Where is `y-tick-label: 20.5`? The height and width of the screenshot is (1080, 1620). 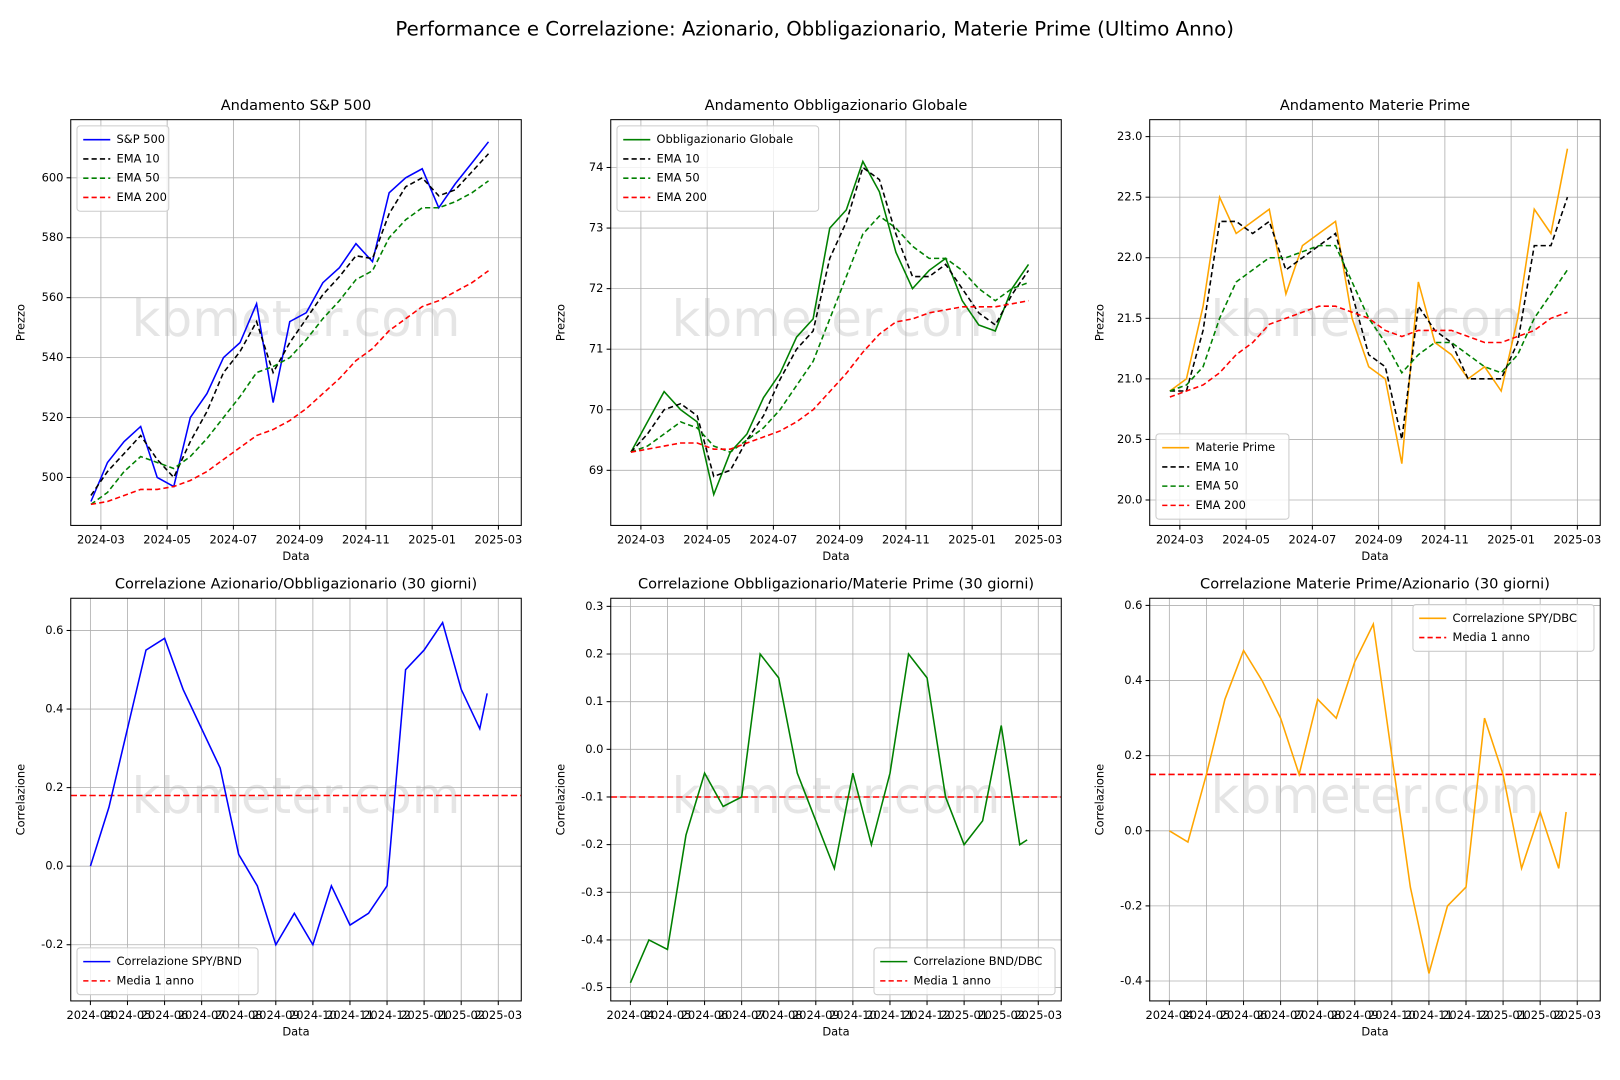
y-tick-label: 20.5 is located at coordinates (1129, 439).